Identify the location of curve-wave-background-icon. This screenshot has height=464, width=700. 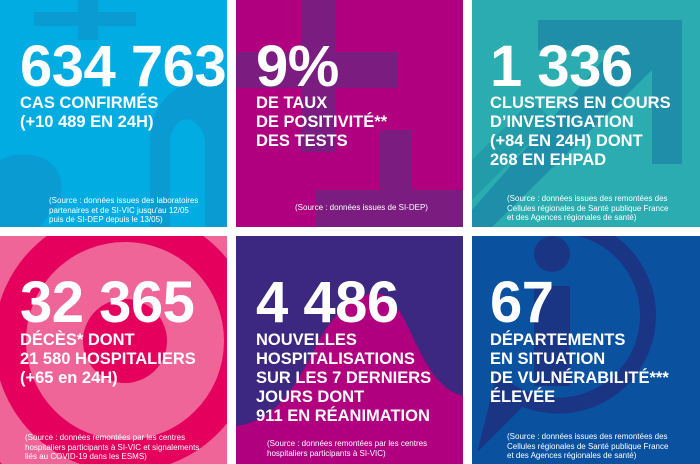
(349, 378).